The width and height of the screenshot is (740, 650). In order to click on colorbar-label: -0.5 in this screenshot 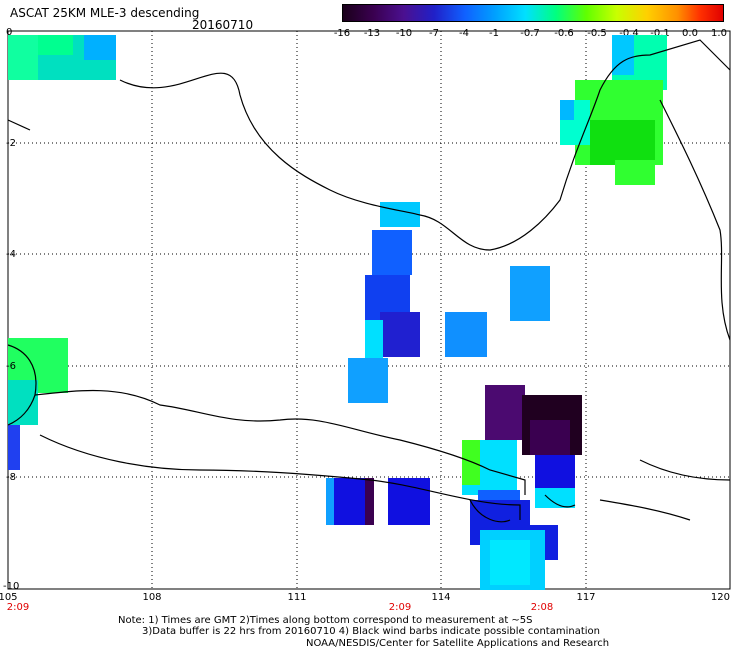, I will do `click(597, 33)`.